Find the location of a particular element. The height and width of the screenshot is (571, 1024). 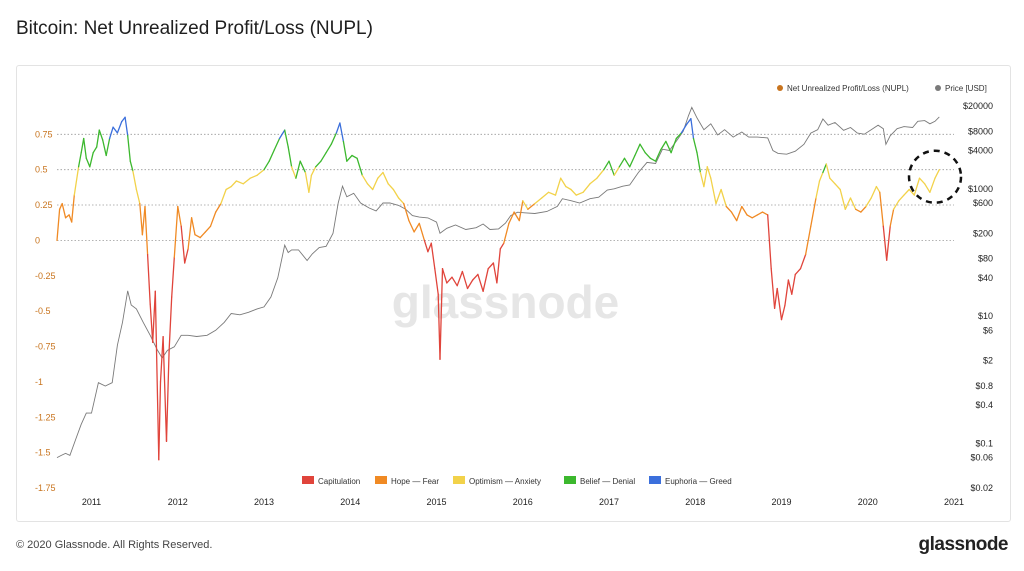

y-right-tick-label: $20000 is located at coordinates (978, 106).